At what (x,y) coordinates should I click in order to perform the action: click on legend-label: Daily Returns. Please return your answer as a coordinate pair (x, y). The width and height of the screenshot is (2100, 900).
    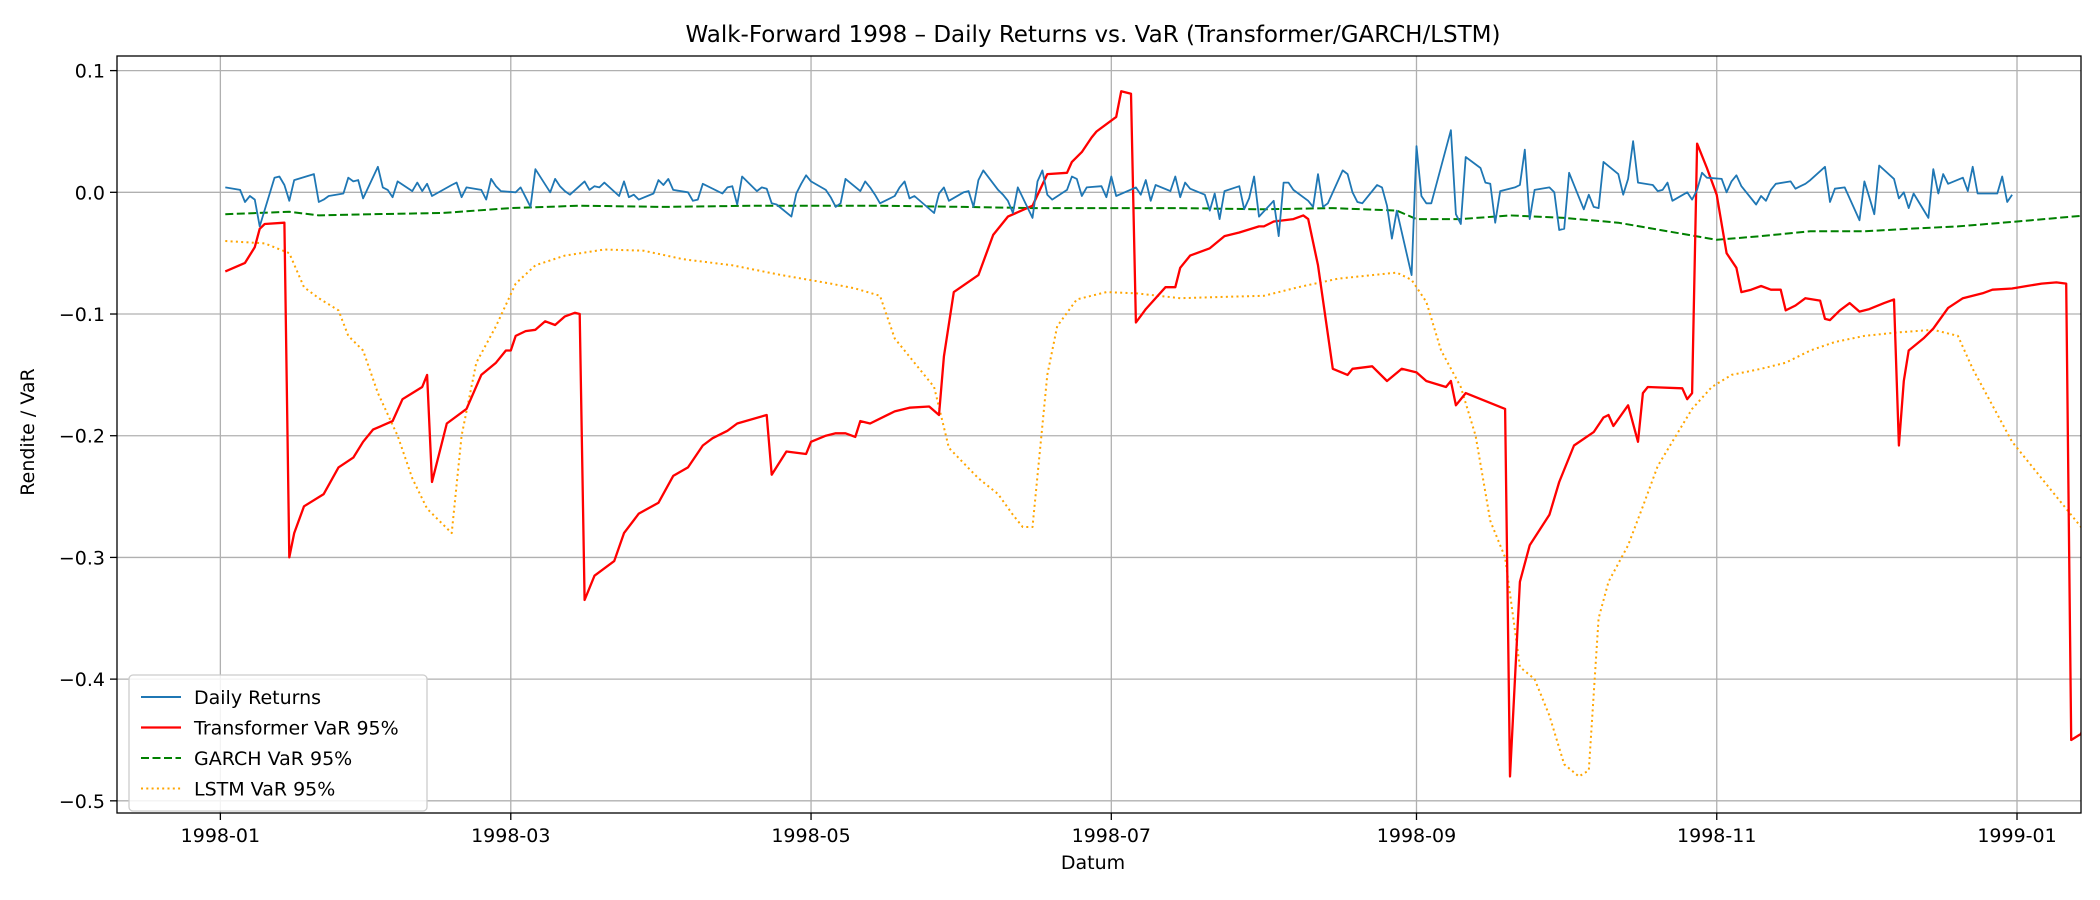
    Looking at the image, I should click on (257, 698).